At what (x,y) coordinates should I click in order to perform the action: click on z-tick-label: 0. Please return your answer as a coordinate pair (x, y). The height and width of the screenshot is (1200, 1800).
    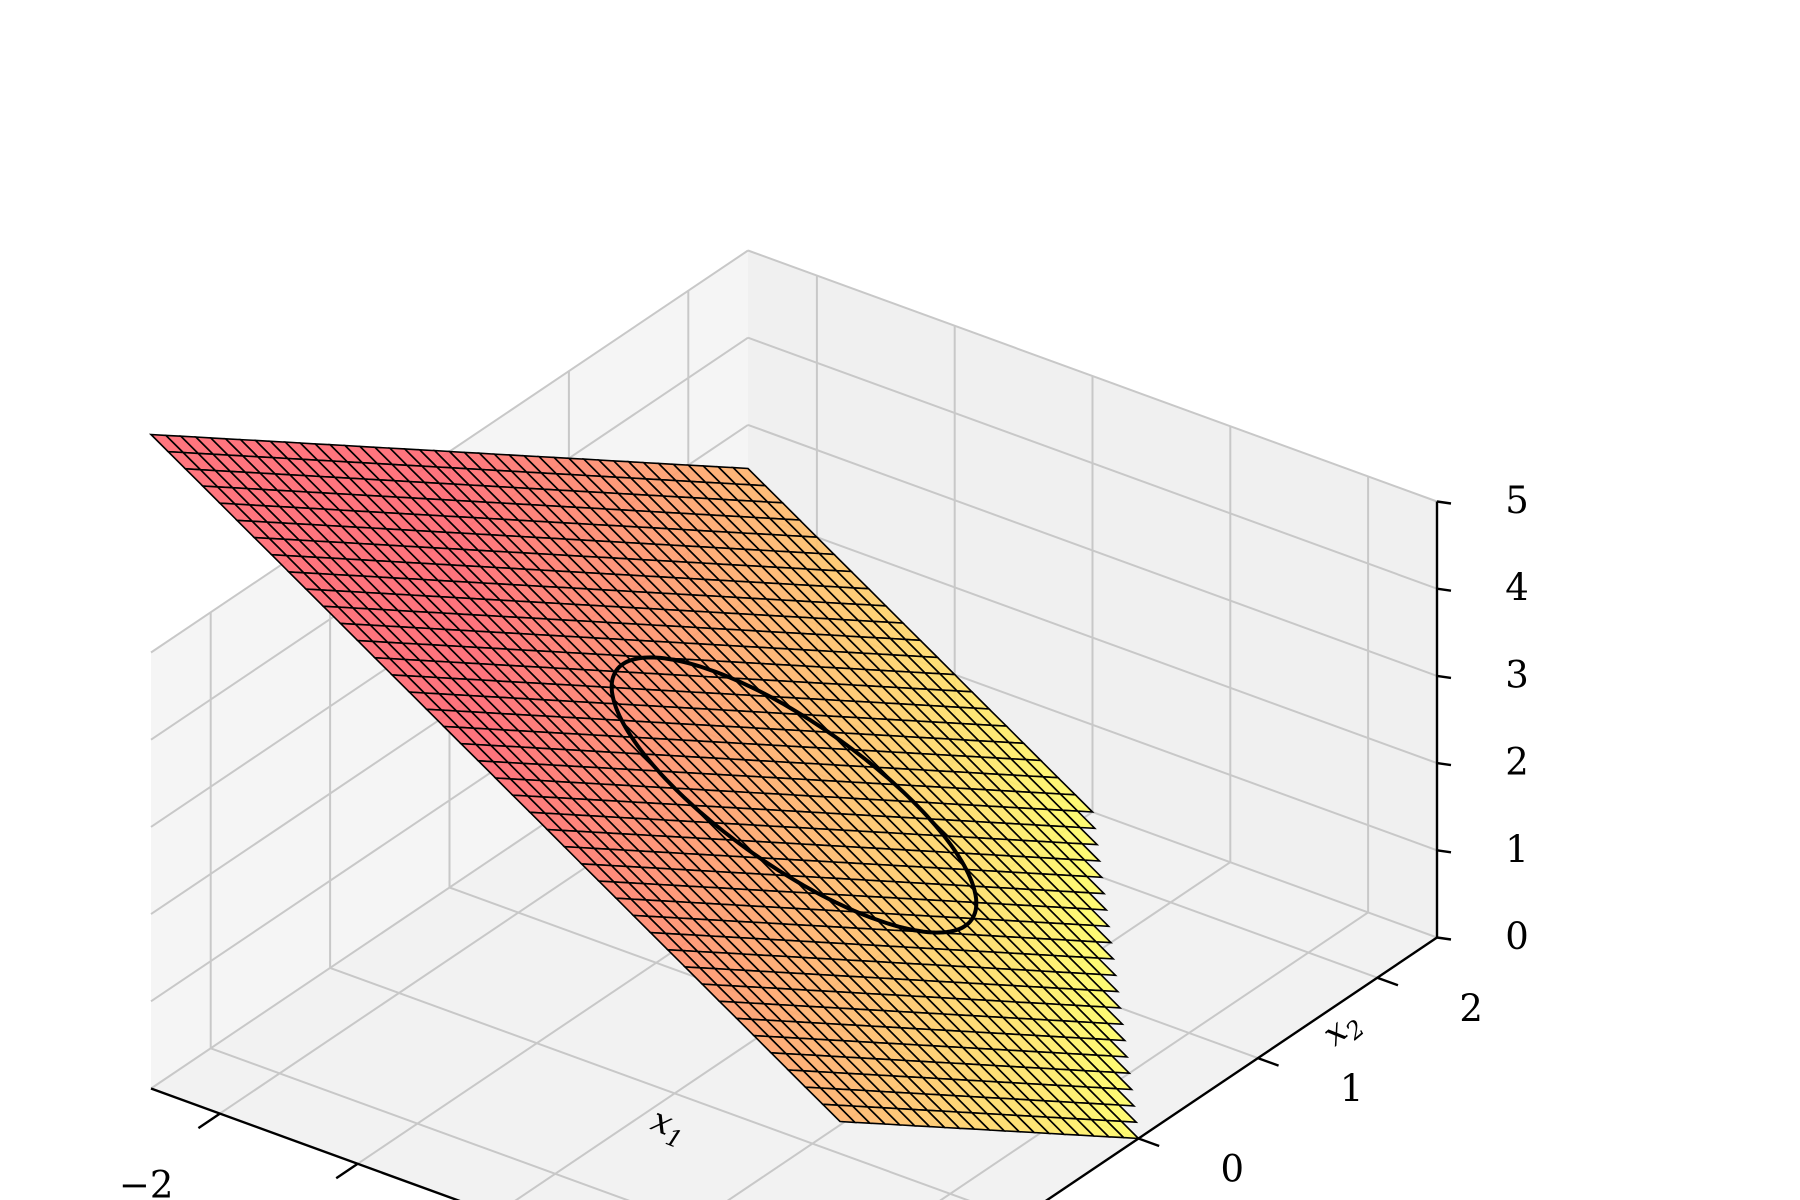
    Looking at the image, I should click on (1517, 936).